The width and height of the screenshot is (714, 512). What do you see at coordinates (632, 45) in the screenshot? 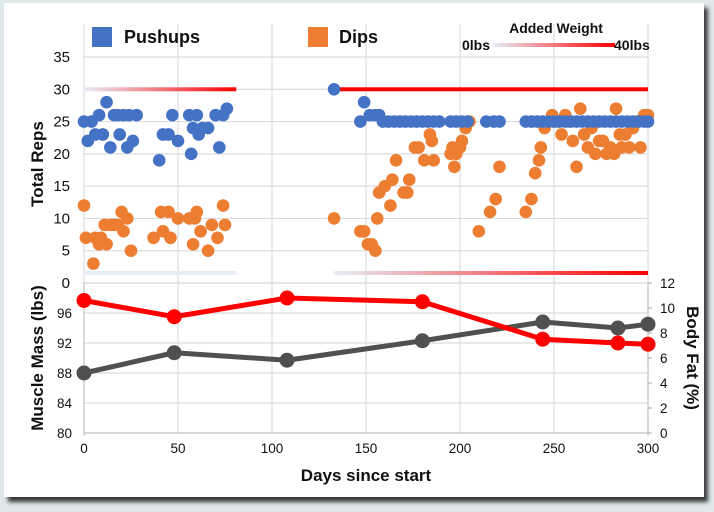
I see `added-weight-max-label: 40lbs` at bounding box center [632, 45].